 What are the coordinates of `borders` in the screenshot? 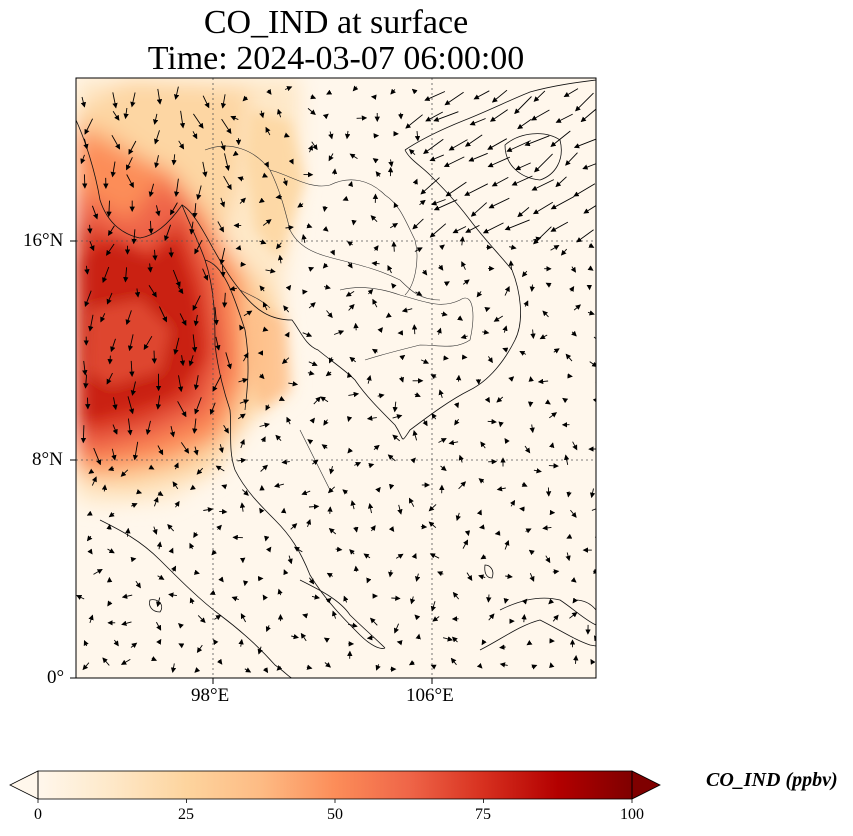 It's located at (339, 318).